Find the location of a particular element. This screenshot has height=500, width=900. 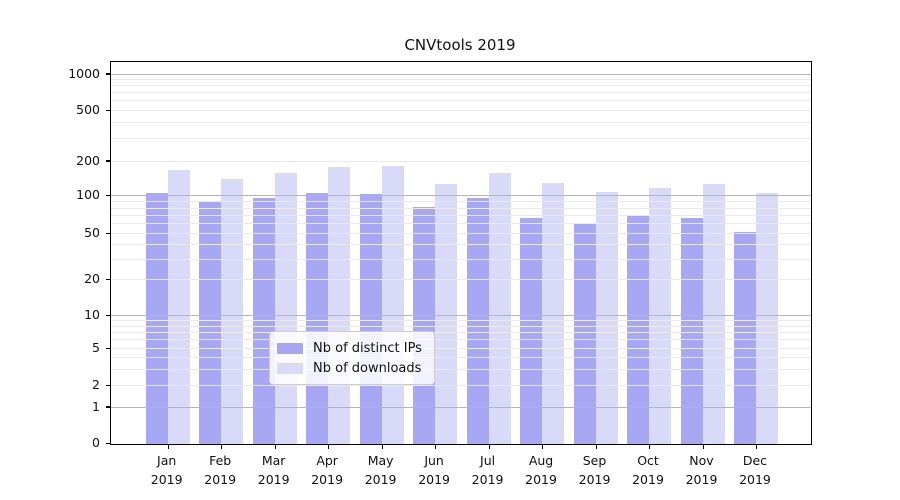

x-axis-tick-label: Nov 2019 is located at coordinates (702, 470).